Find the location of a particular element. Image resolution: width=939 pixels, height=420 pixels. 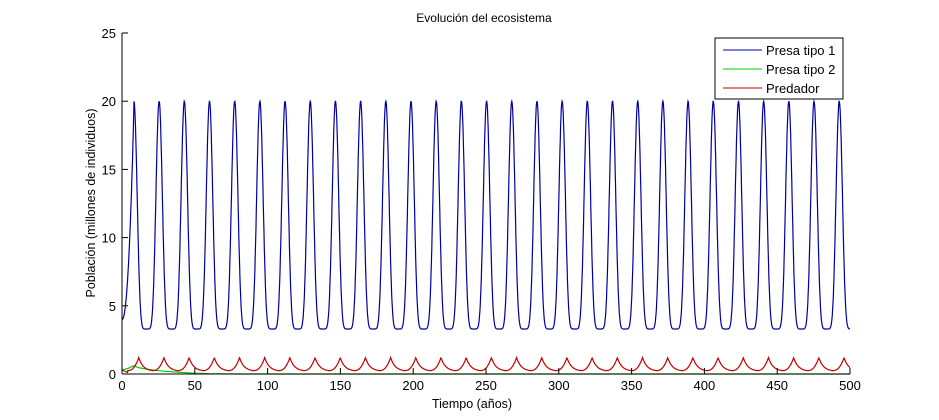

x-tick-label: 200 is located at coordinates (413, 385).